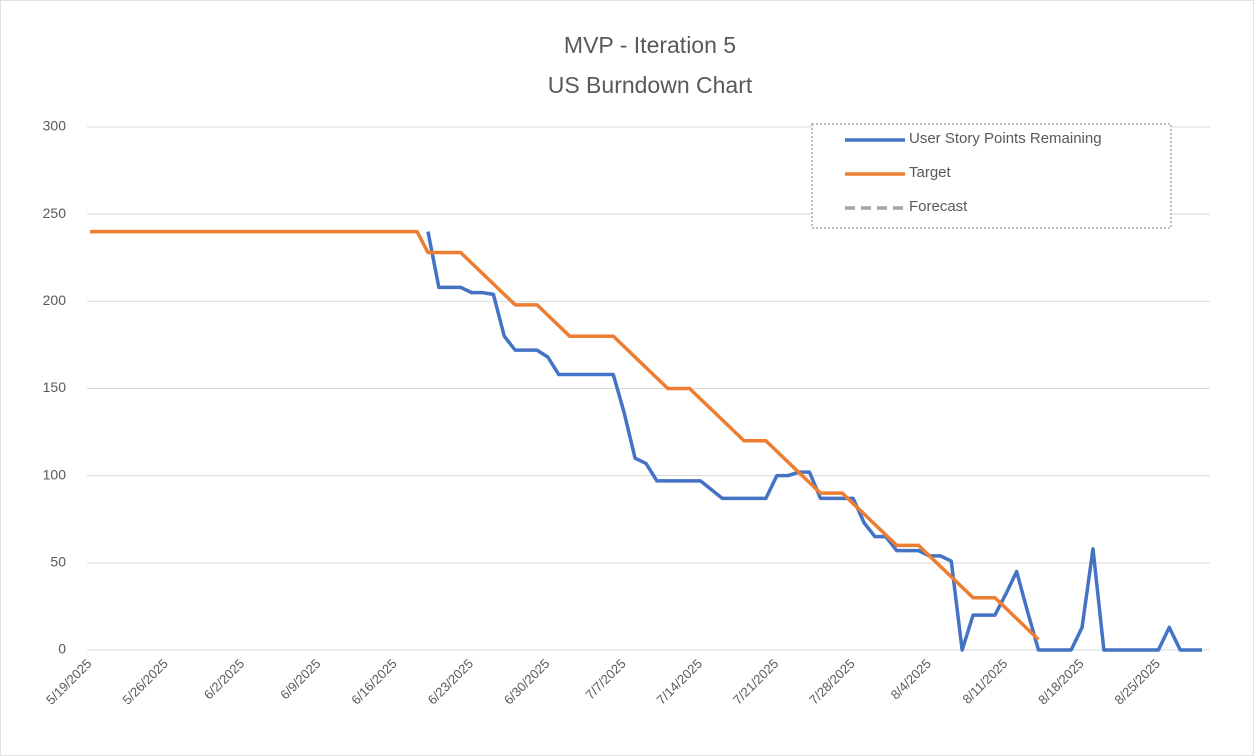  What do you see at coordinates (55, 387) in the screenshot?
I see `y-tick-label: 150` at bounding box center [55, 387].